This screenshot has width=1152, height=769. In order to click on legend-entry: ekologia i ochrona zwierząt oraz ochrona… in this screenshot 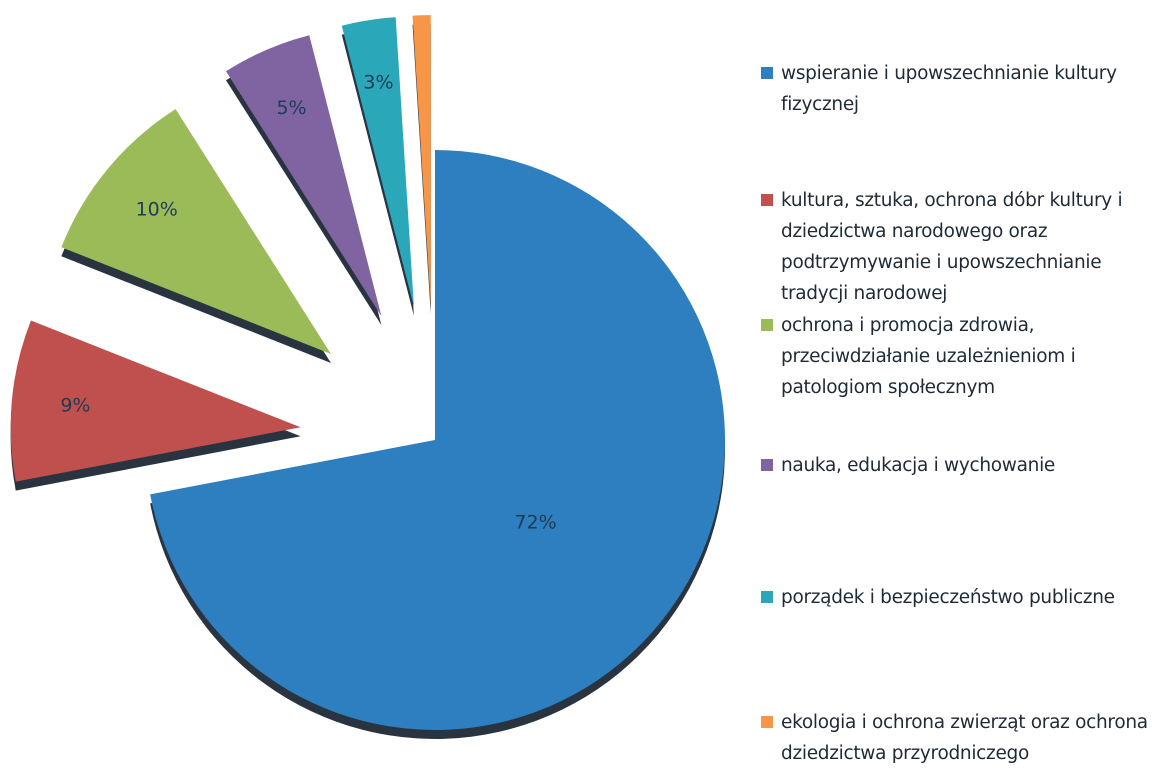, I will do `click(953, 738)`.